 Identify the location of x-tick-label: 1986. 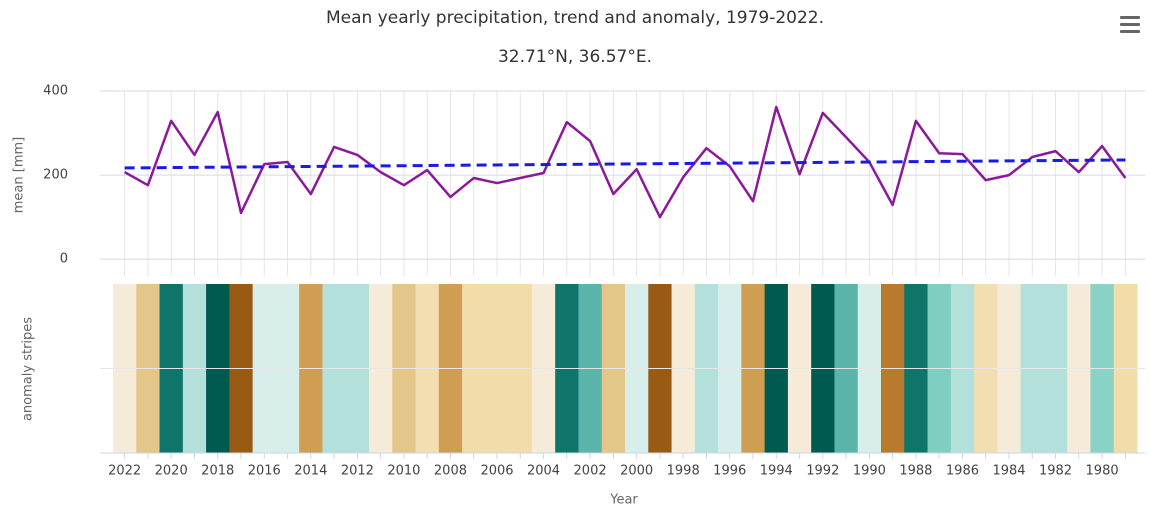
(962, 471).